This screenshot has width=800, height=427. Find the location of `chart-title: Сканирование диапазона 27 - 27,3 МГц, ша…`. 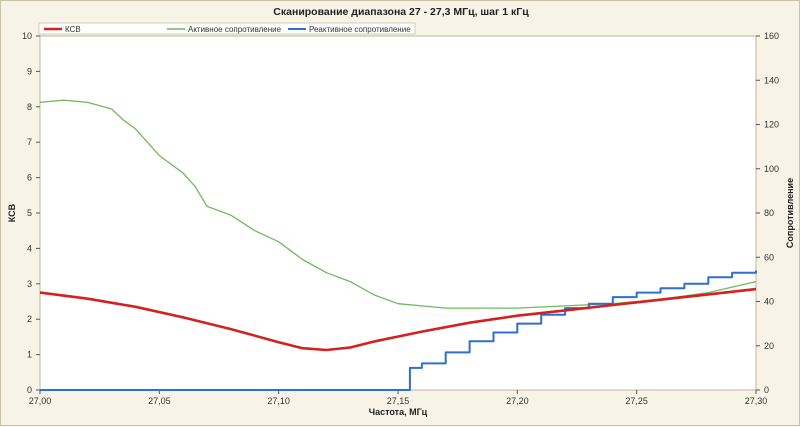

chart-title: Сканирование диапазона 27 - 27,3 МГц, ша… is located at coordinates (401, 12).